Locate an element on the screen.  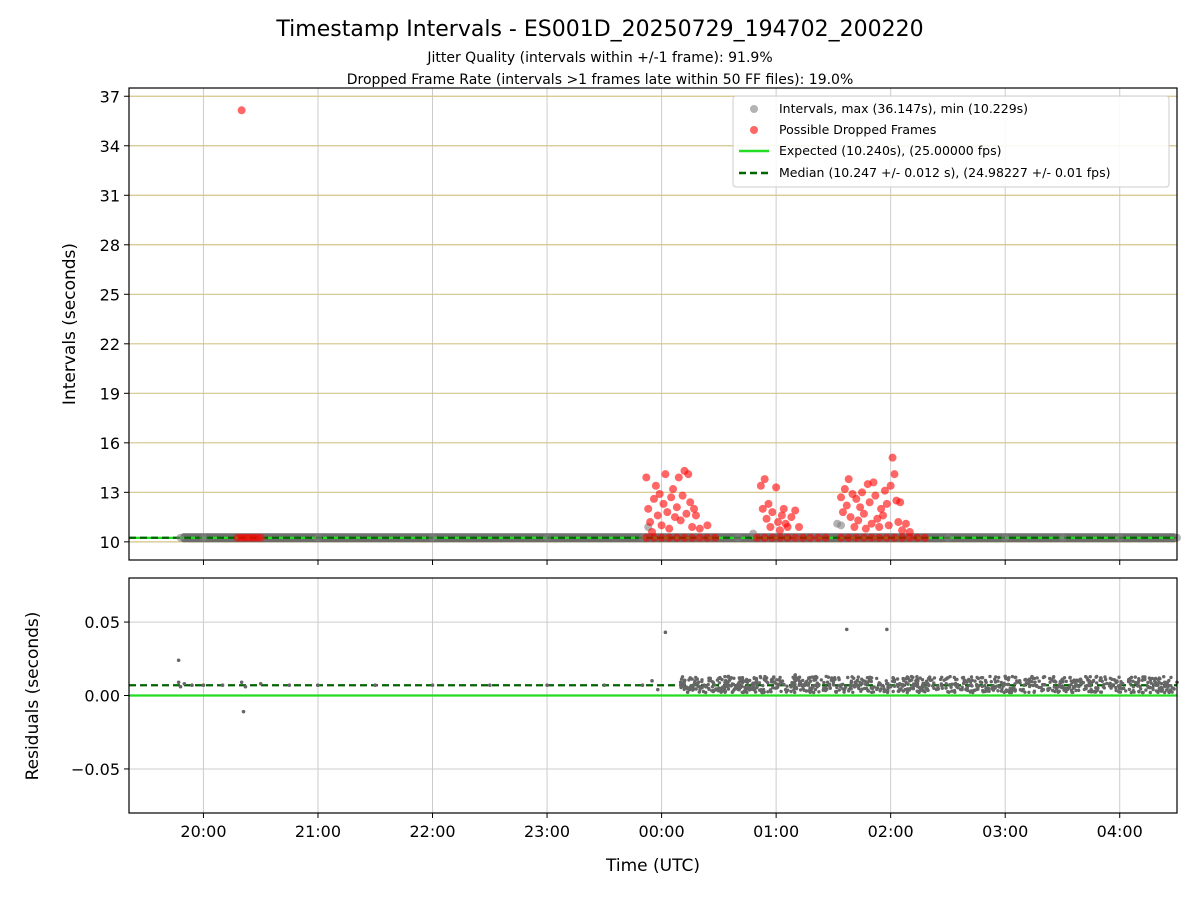
legend-label-expected: Expected (10.240s), (25.00000 fps) is located at coordinates (890, 150).